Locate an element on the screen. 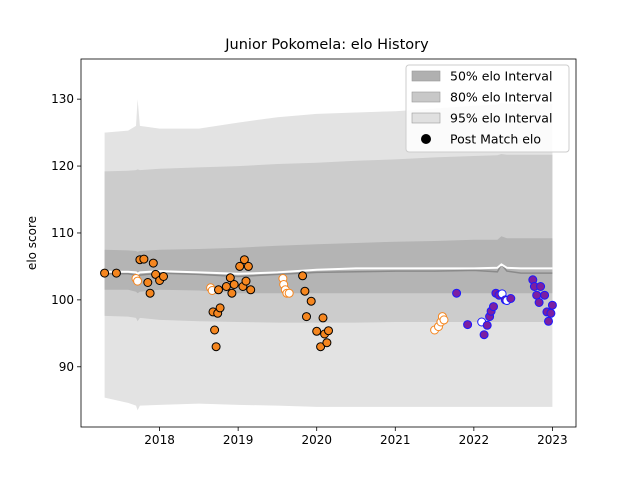 The image size is (640, 480). legend-label: 80% elo Interval is located at coordinates (501, 97).